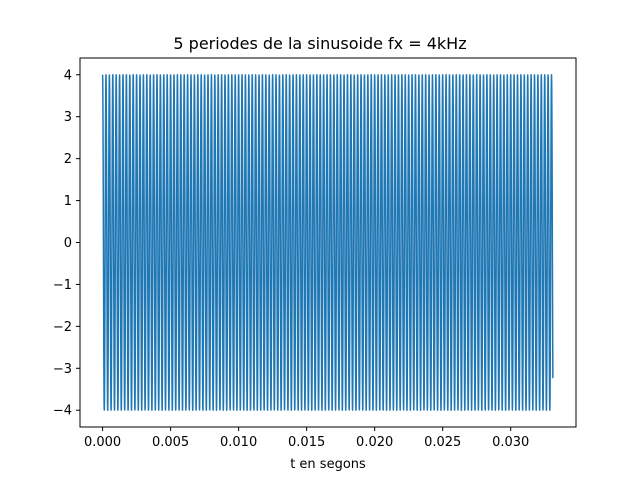 The width and height of the screenshot is (640, 480). I want to click on y-tick-label: −1, so click(62, 285).